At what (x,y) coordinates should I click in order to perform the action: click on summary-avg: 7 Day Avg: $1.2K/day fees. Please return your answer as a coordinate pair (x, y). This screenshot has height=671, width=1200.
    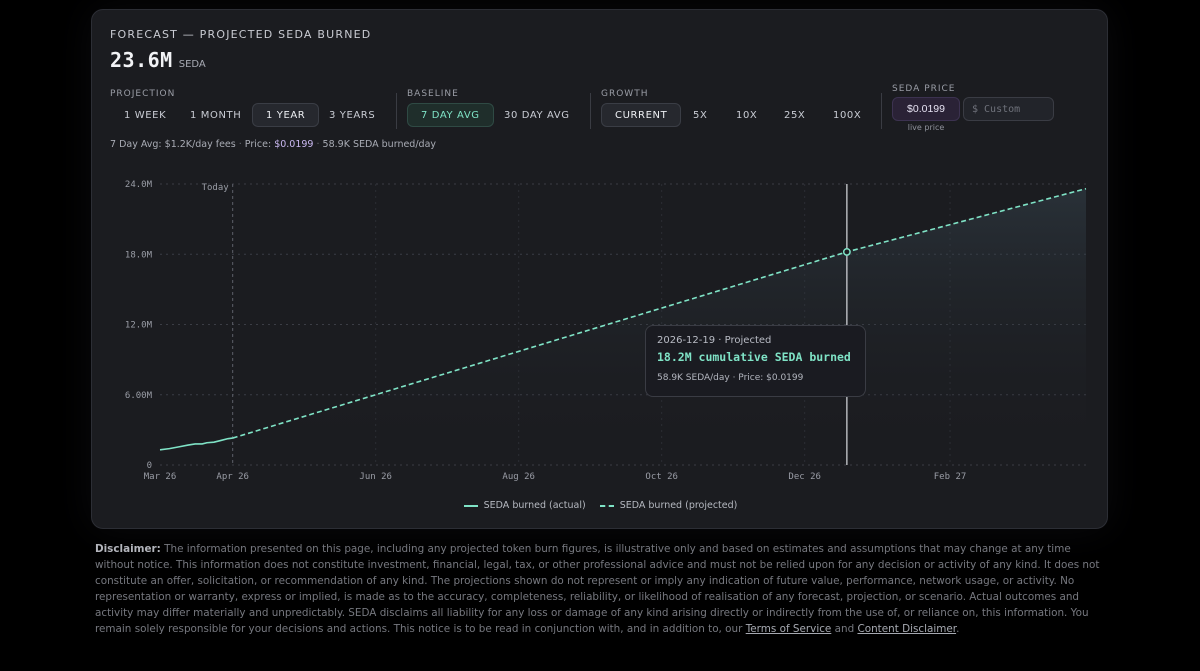
    Looking at the image, I should click on (173, 144).